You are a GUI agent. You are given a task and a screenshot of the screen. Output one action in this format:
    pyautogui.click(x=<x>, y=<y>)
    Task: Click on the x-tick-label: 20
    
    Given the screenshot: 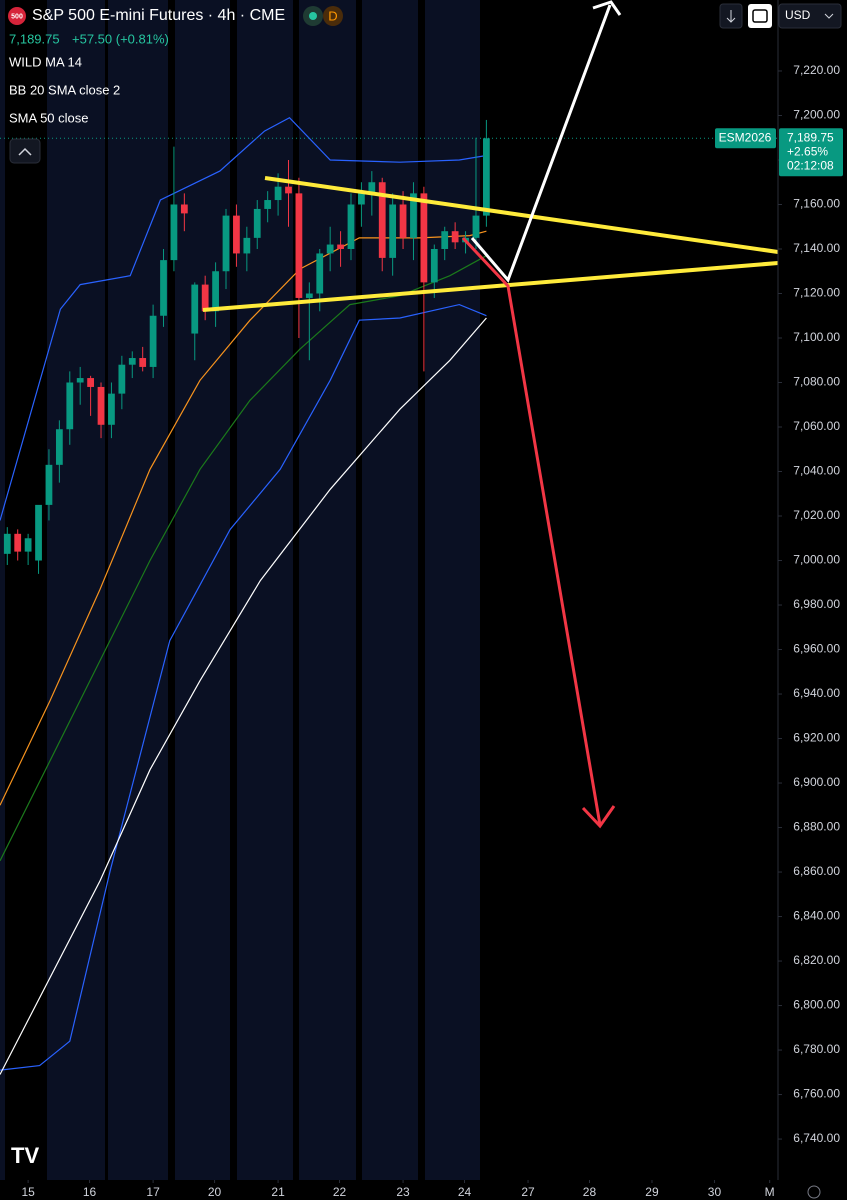 What is the action you would take?
    pyautogui.click(x=215, y=1192)
    